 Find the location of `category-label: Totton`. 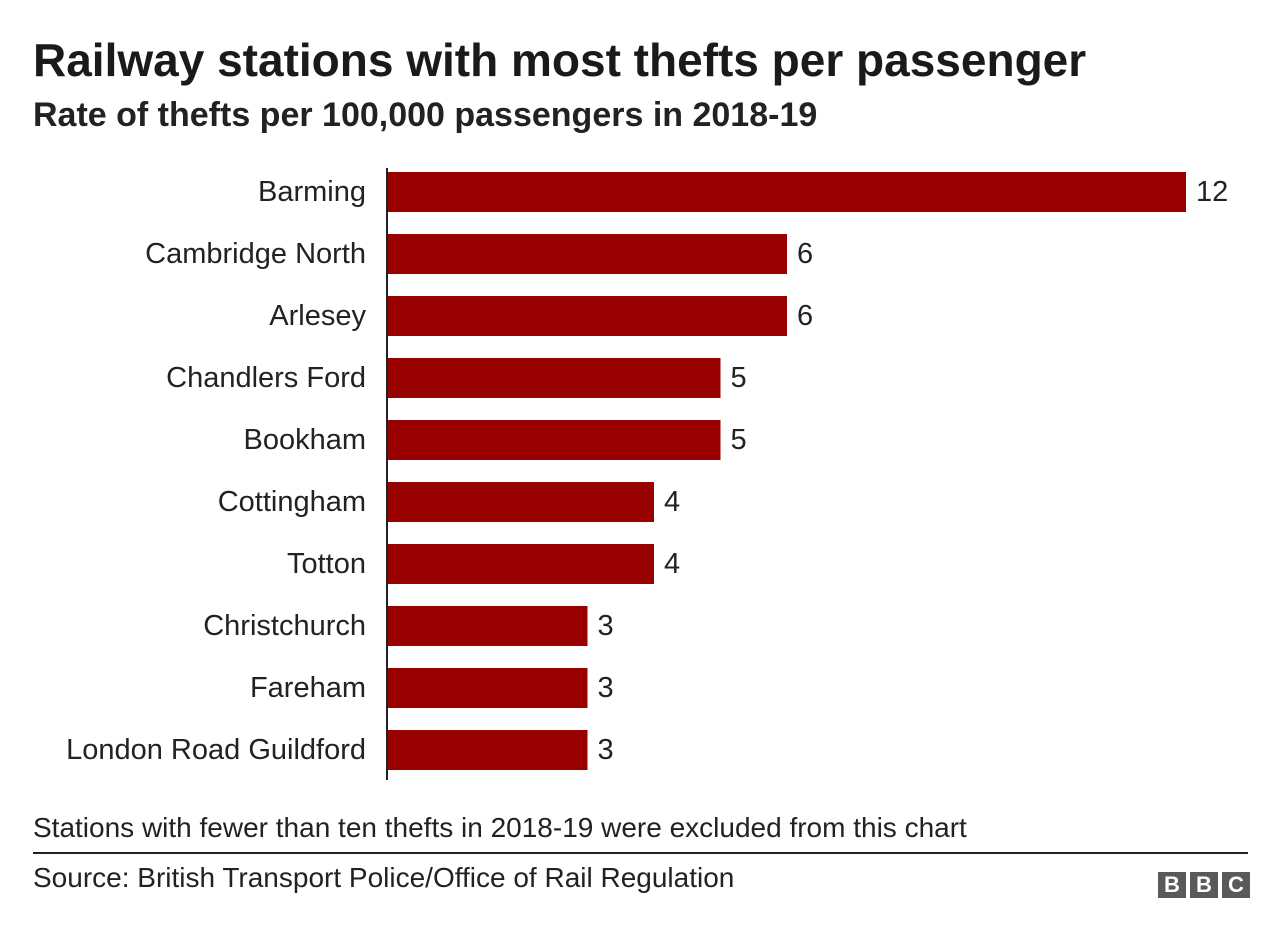

category-label: Totton is located at coordinates (326, 564).